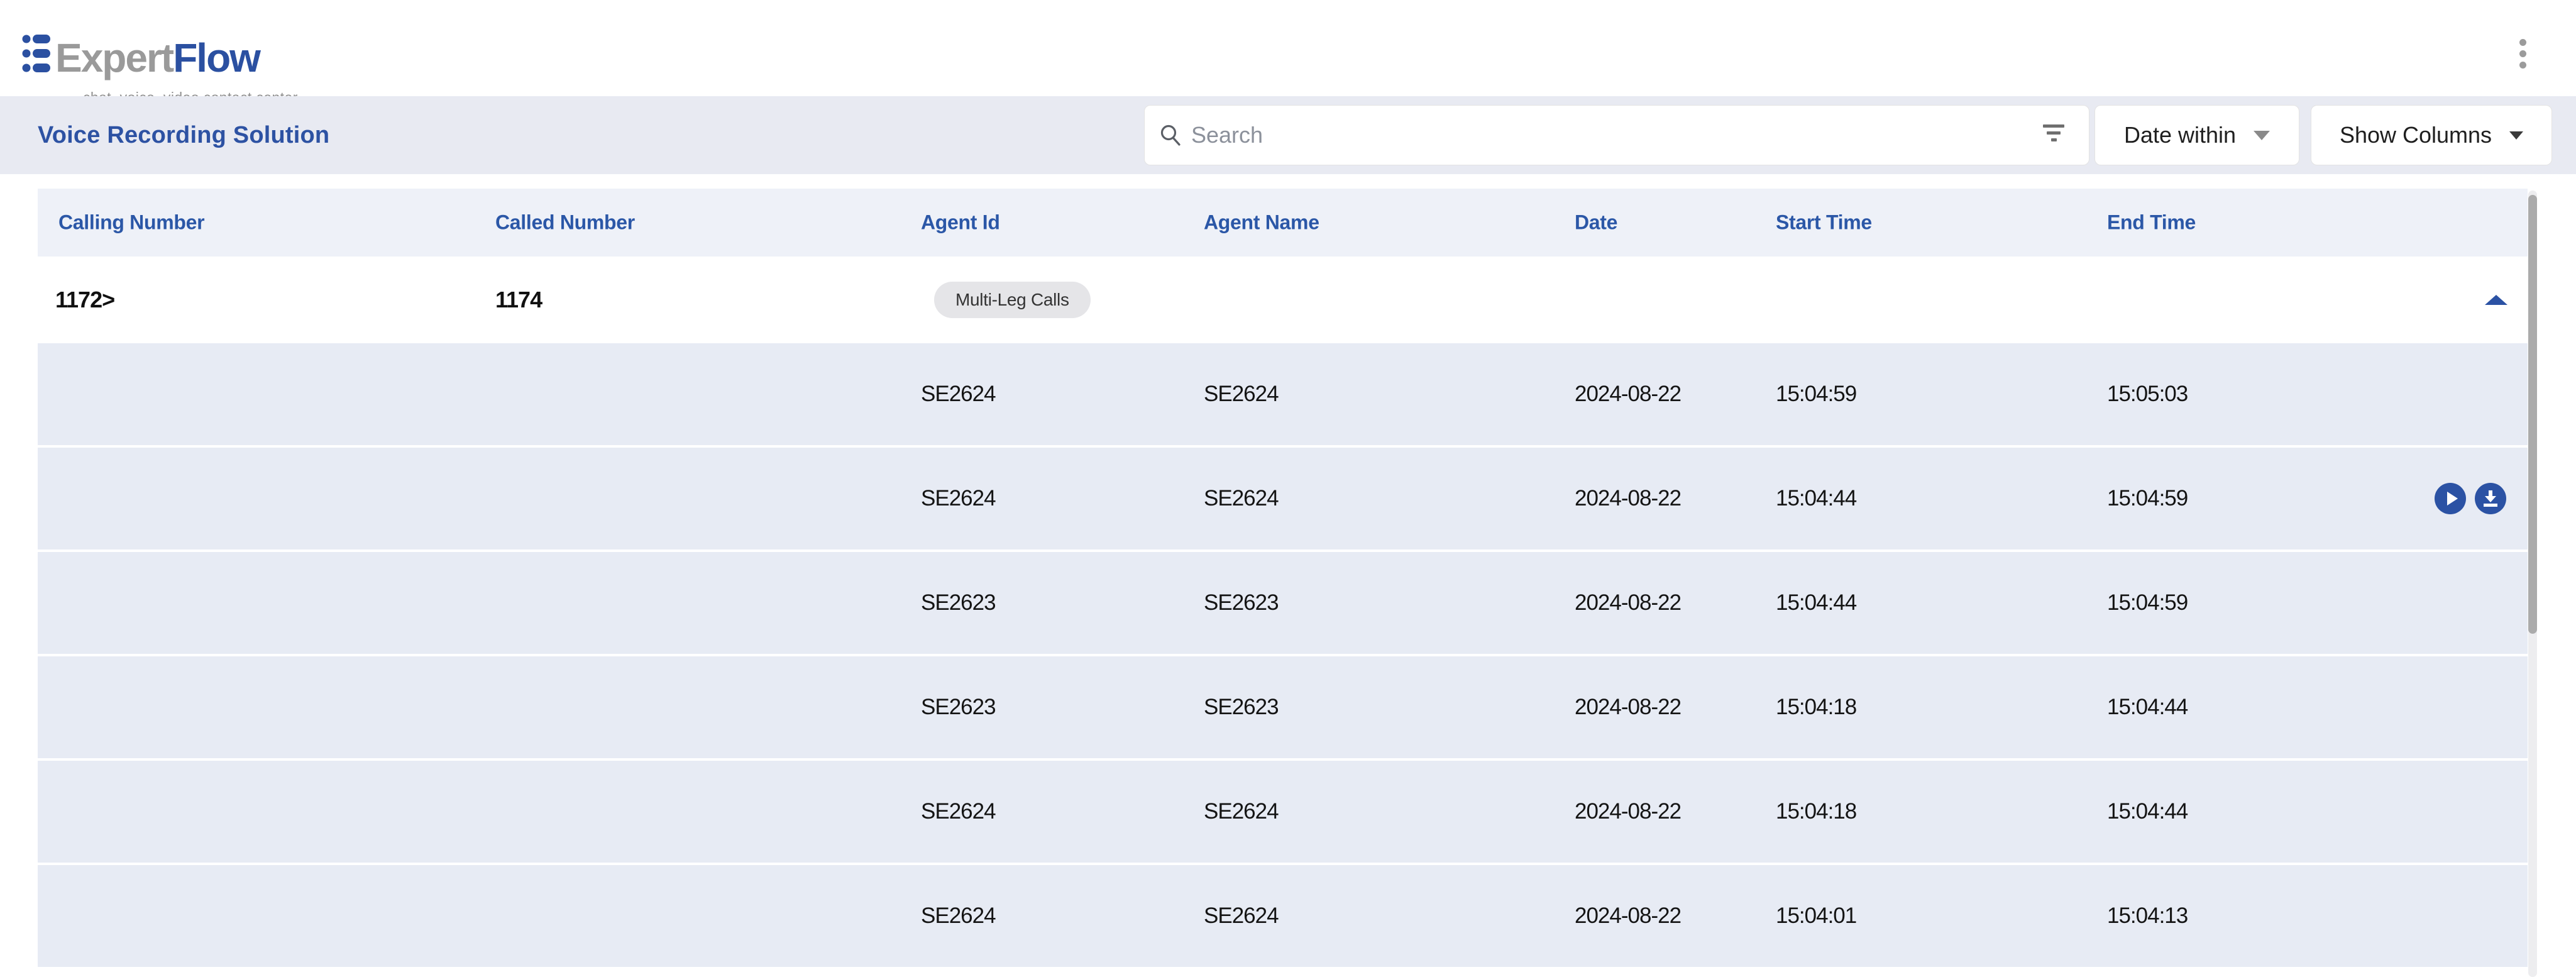 The image size is (2576, 977). Describe the element at coordinates (131, 222) in the screenshot. I see `col-header-calling-number: Calling Number` at that location.